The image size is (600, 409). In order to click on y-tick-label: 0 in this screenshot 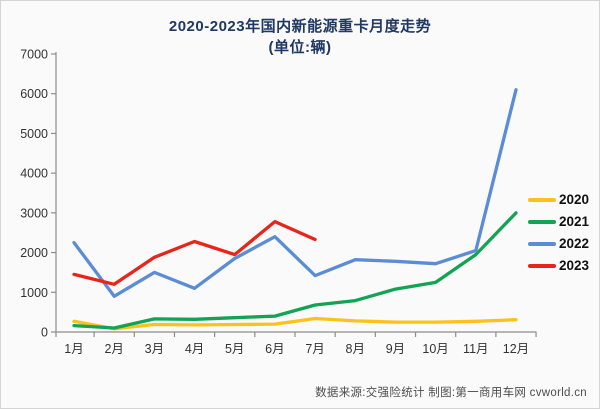, I will do `click(44, 333)`.